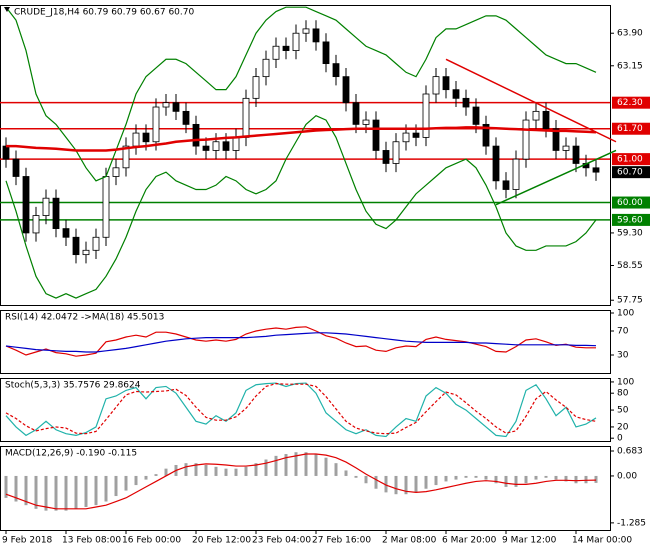  What do you see at coordinates (469, 541) in the screenshot?
I see `x-tick-label: 6 Mar 20:00` at bounding box center [469, 541].